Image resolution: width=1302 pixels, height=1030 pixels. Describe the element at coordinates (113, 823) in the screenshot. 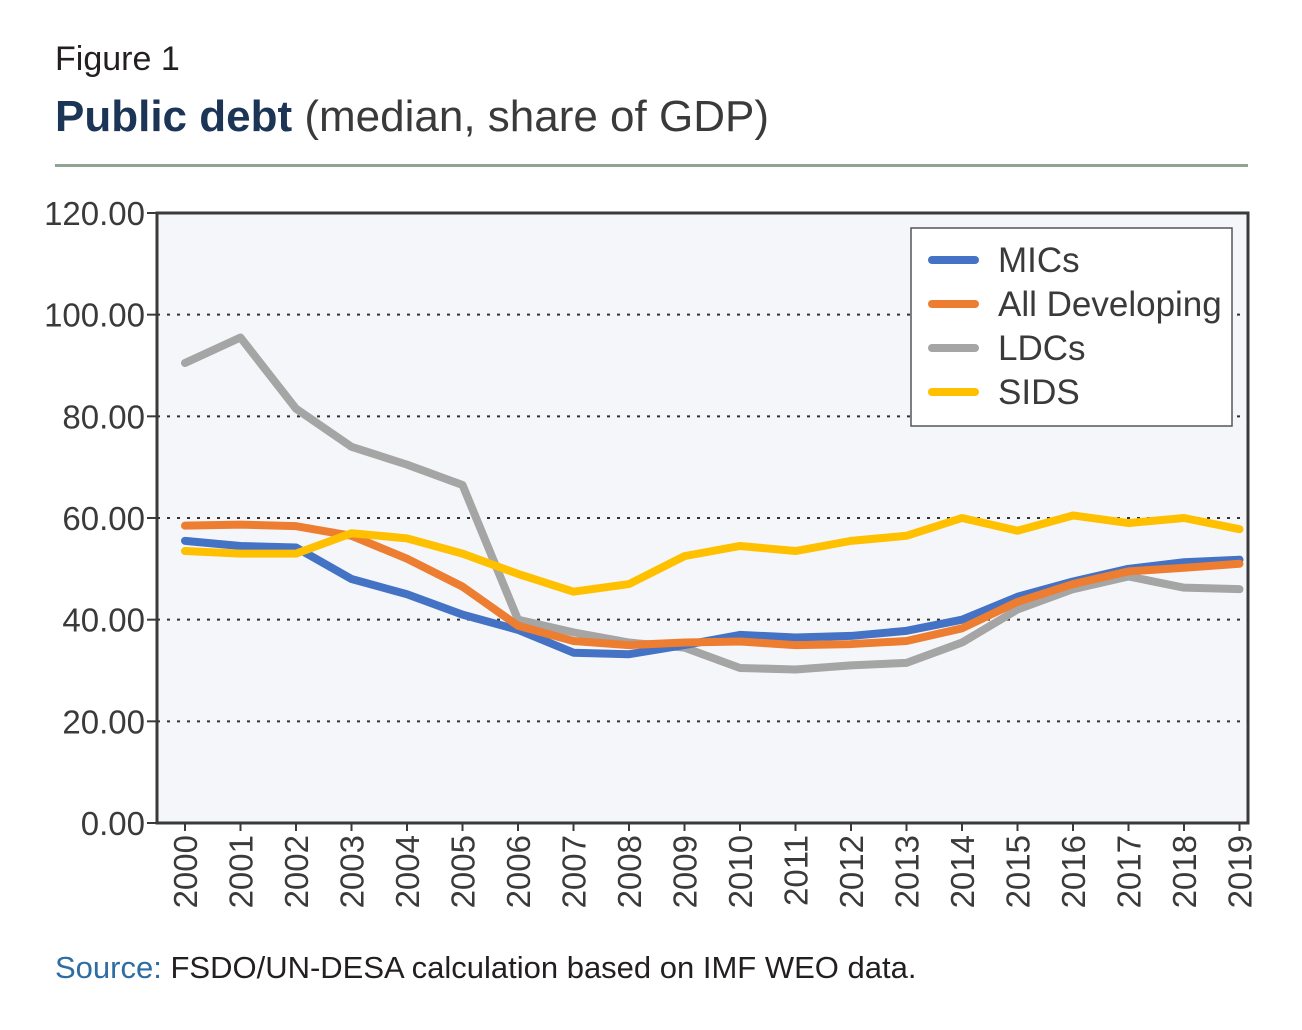

I see `y-tick-label: 0.00` at that location.